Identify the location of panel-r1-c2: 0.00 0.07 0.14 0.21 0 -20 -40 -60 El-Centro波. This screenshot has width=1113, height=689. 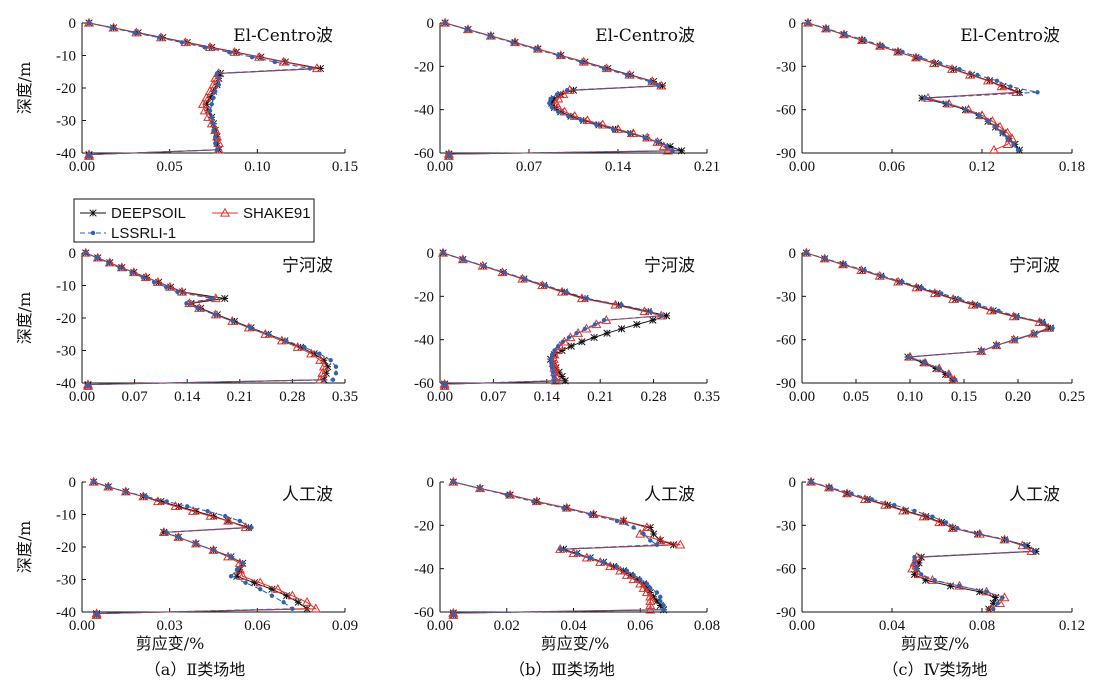
(567, 95).